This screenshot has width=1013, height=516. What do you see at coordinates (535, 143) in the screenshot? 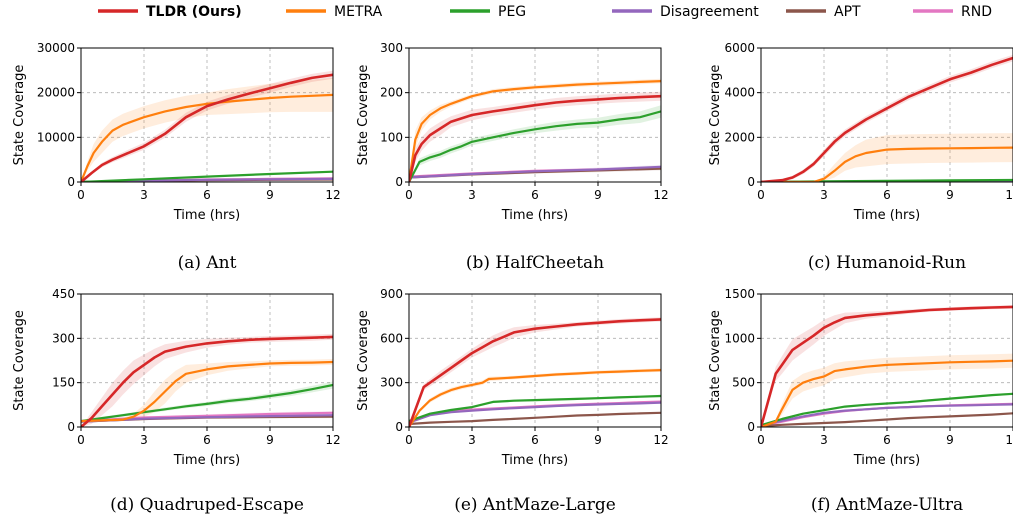
I see `band-peg` at bounding box center [535, 143].